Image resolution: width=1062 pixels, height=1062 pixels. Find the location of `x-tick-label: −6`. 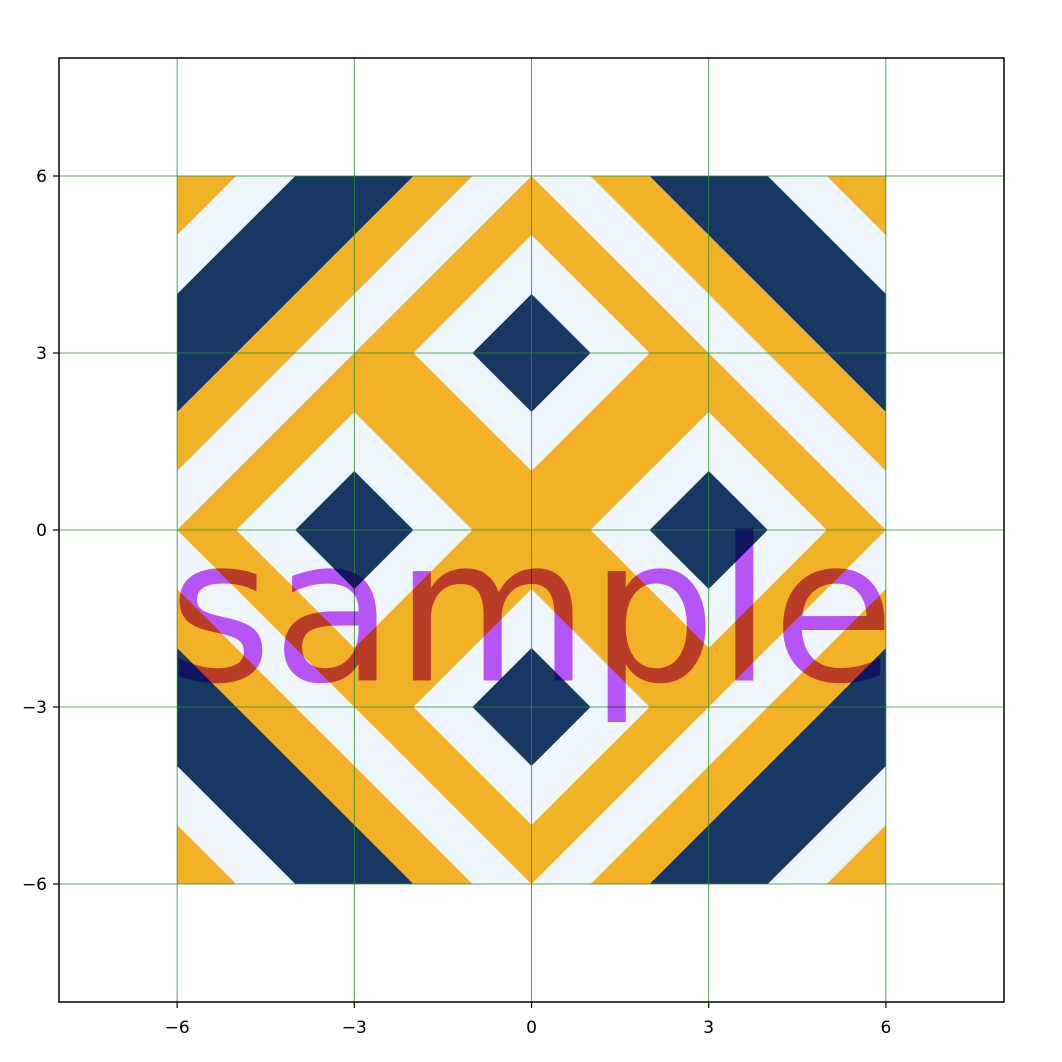

x-tick-label: −6 is located at coordinates (177, 1028).